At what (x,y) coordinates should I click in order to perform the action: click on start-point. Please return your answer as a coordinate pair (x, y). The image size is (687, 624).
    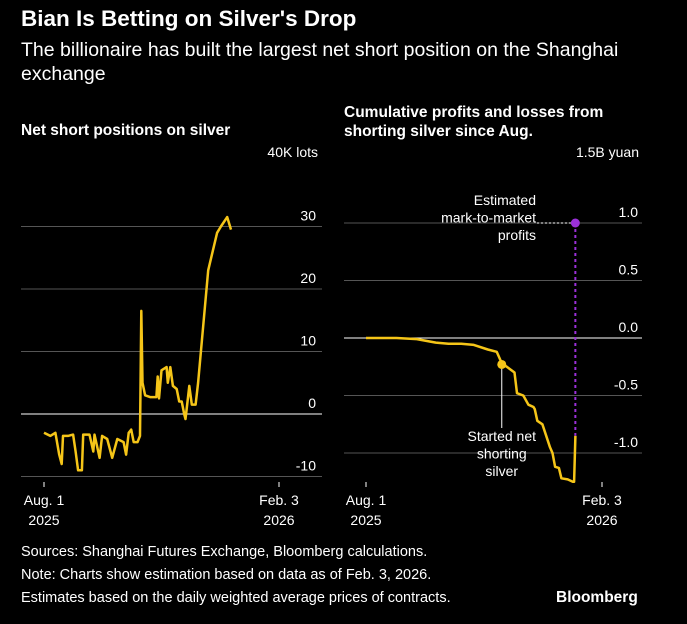
    Looking at the image, I should click on (502, 364).